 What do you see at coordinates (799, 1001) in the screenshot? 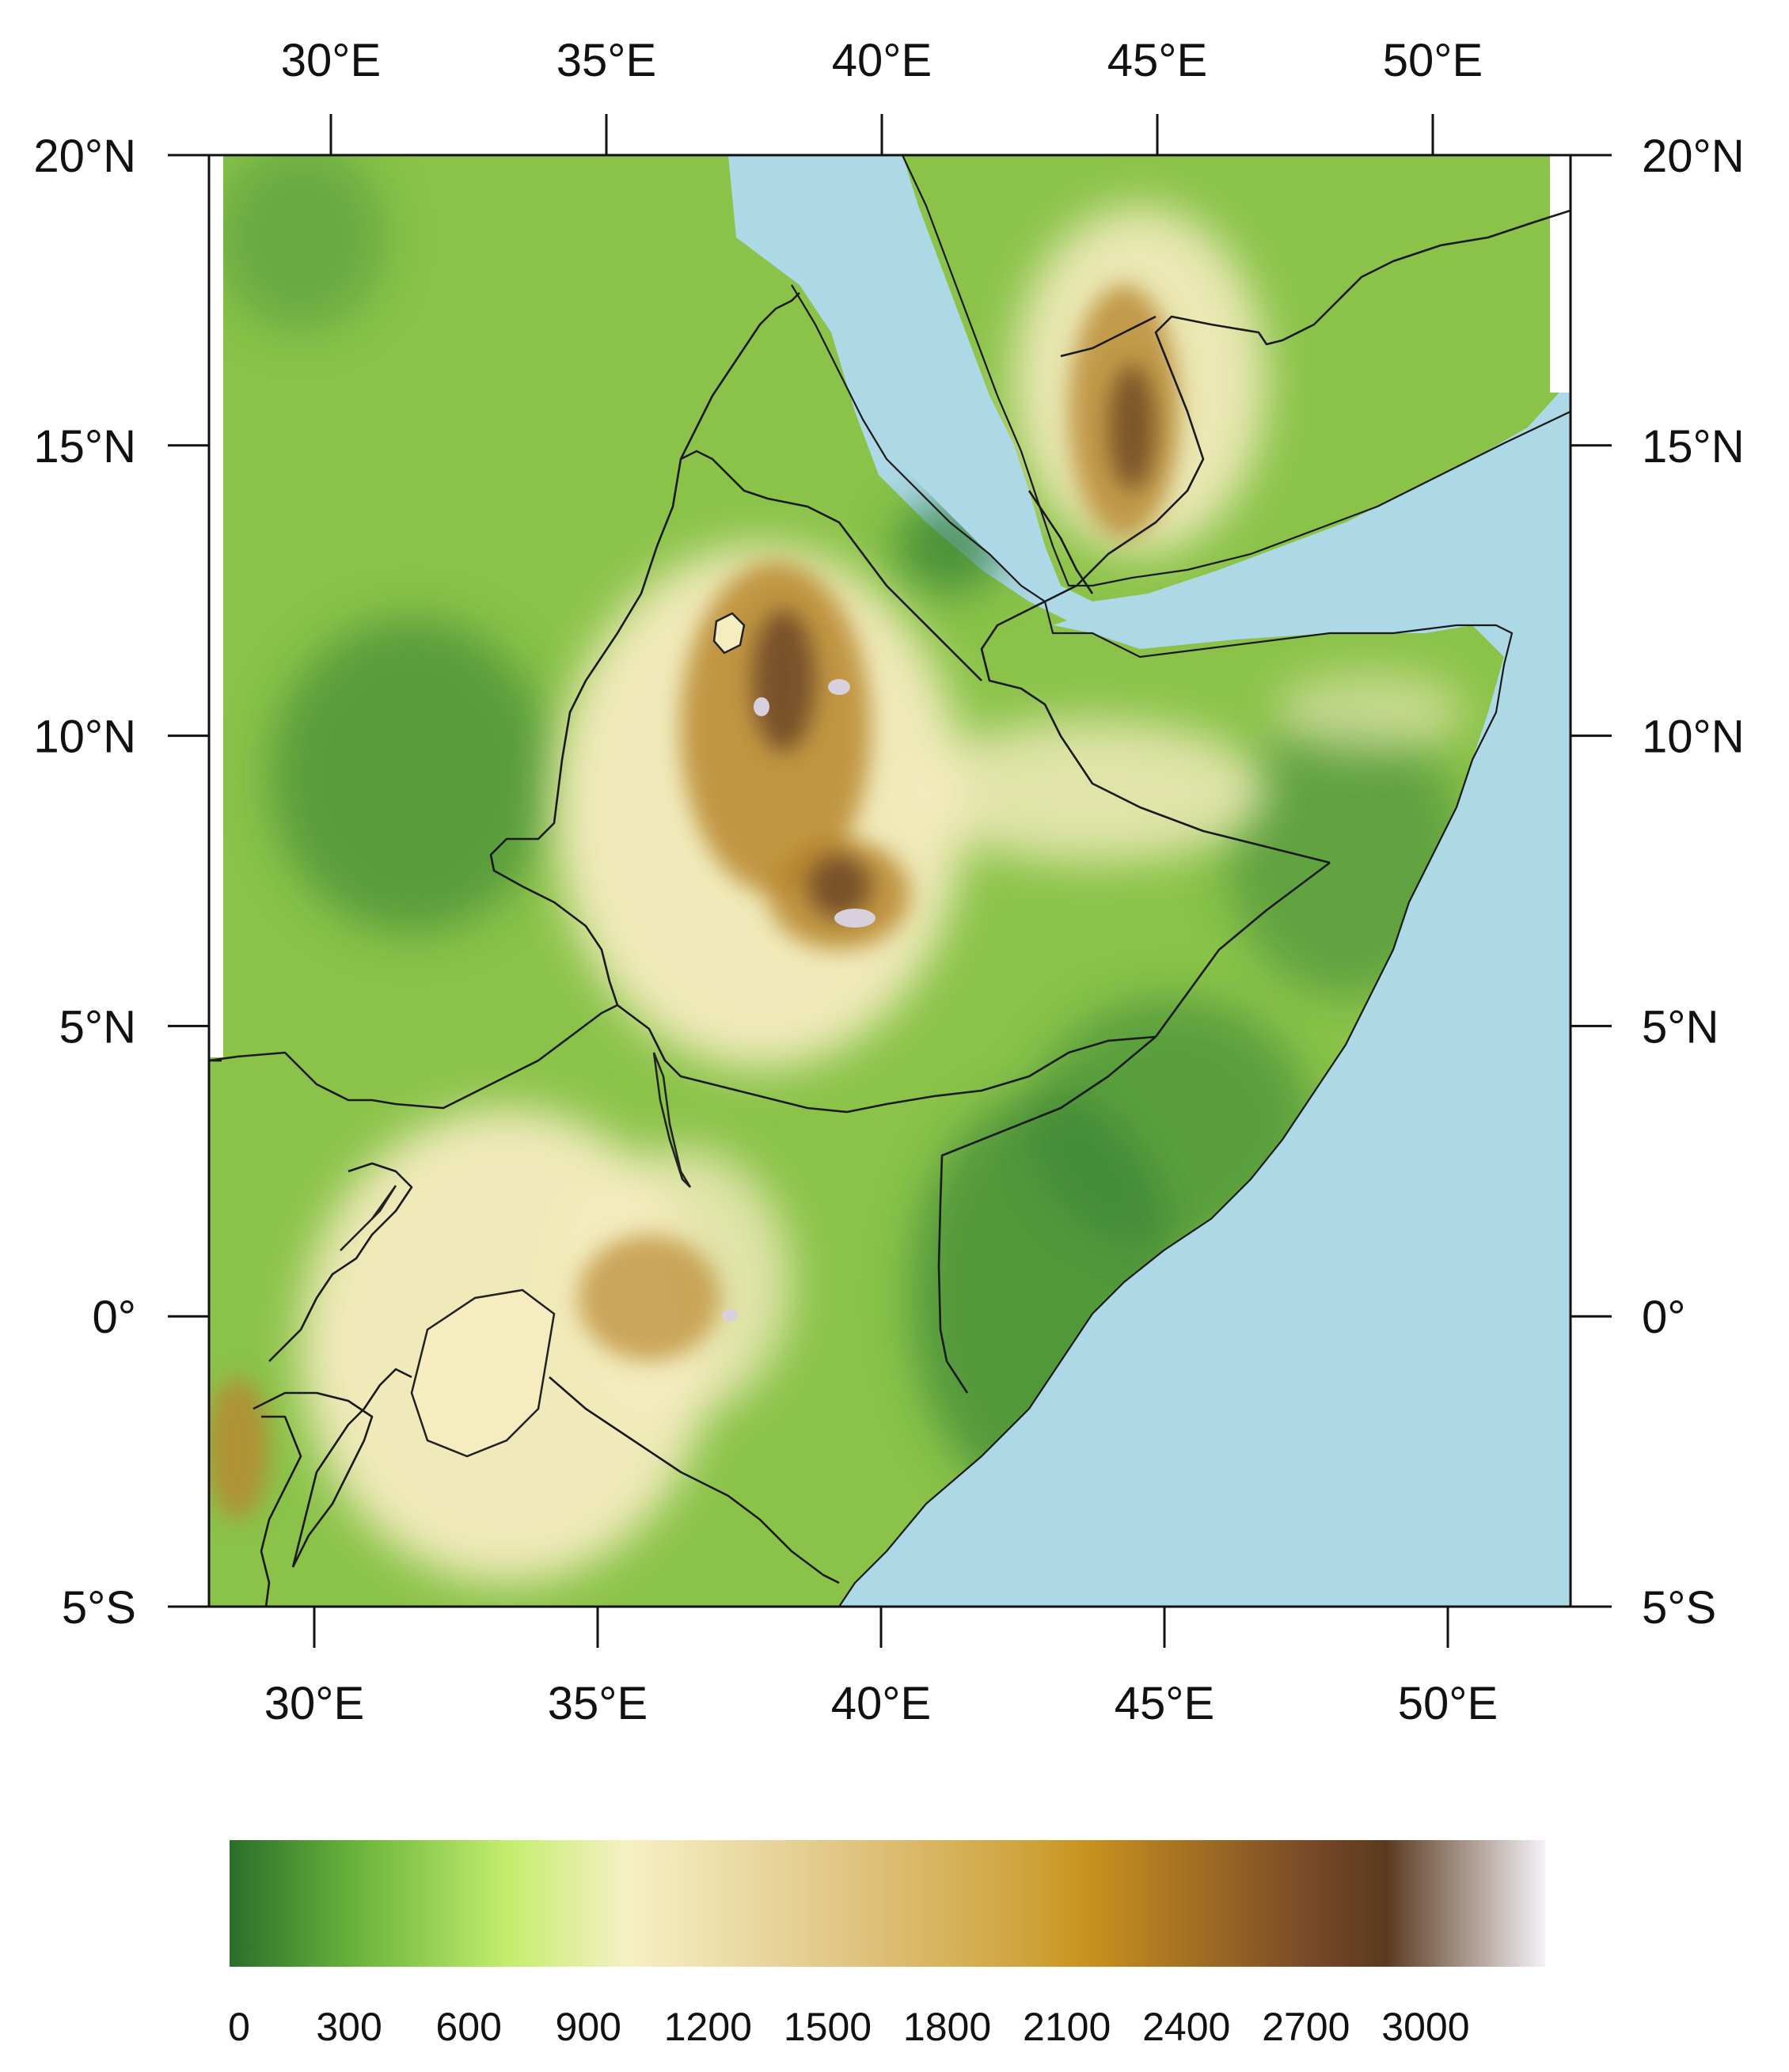
I see `peaks` at bounding box center [799, 1001].